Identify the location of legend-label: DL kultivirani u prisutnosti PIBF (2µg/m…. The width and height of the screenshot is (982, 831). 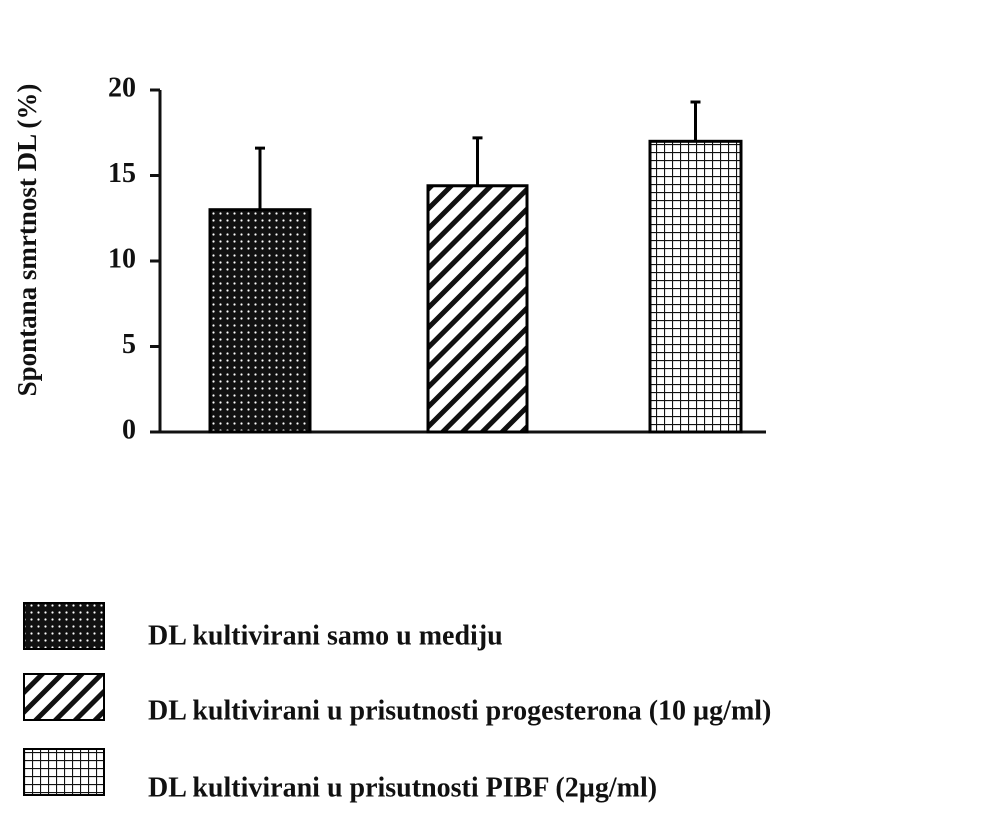
(402, 787).